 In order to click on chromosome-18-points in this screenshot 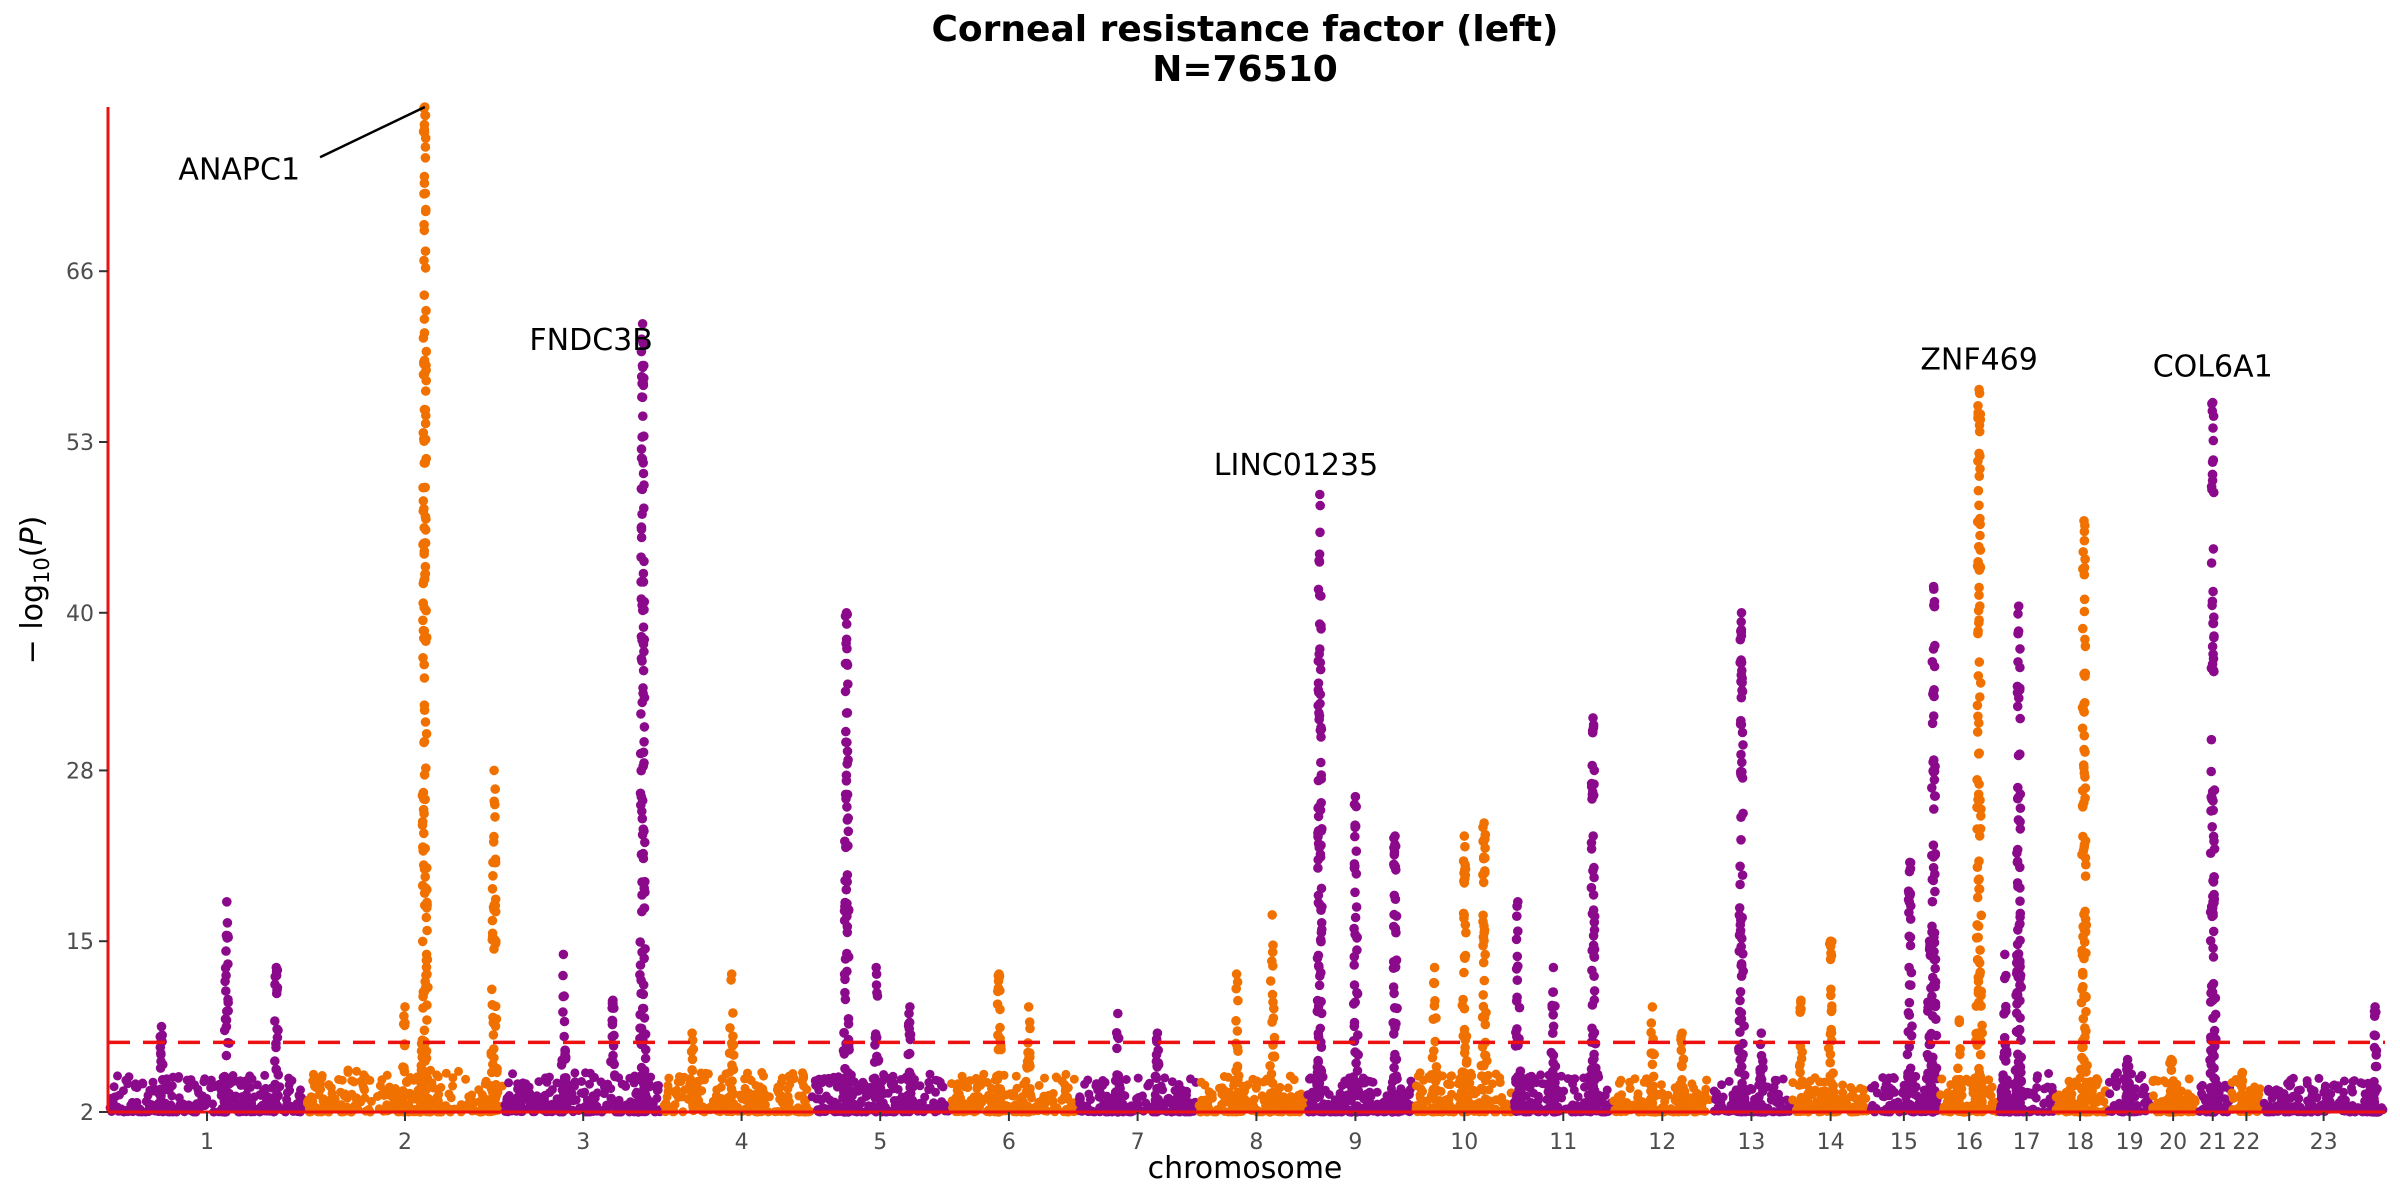, I will do `click(2081, 816)`.